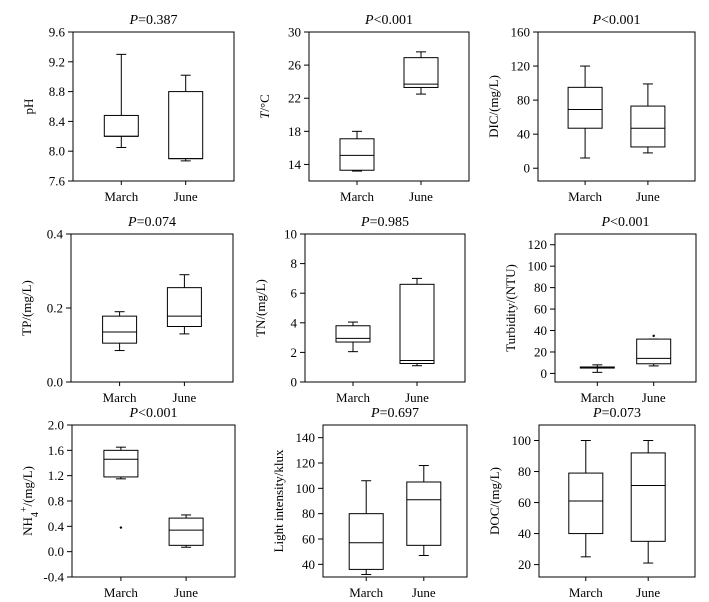 This screenshot has height=602, width=709. I want to click on y-label-main: NH, so click(27, 526).